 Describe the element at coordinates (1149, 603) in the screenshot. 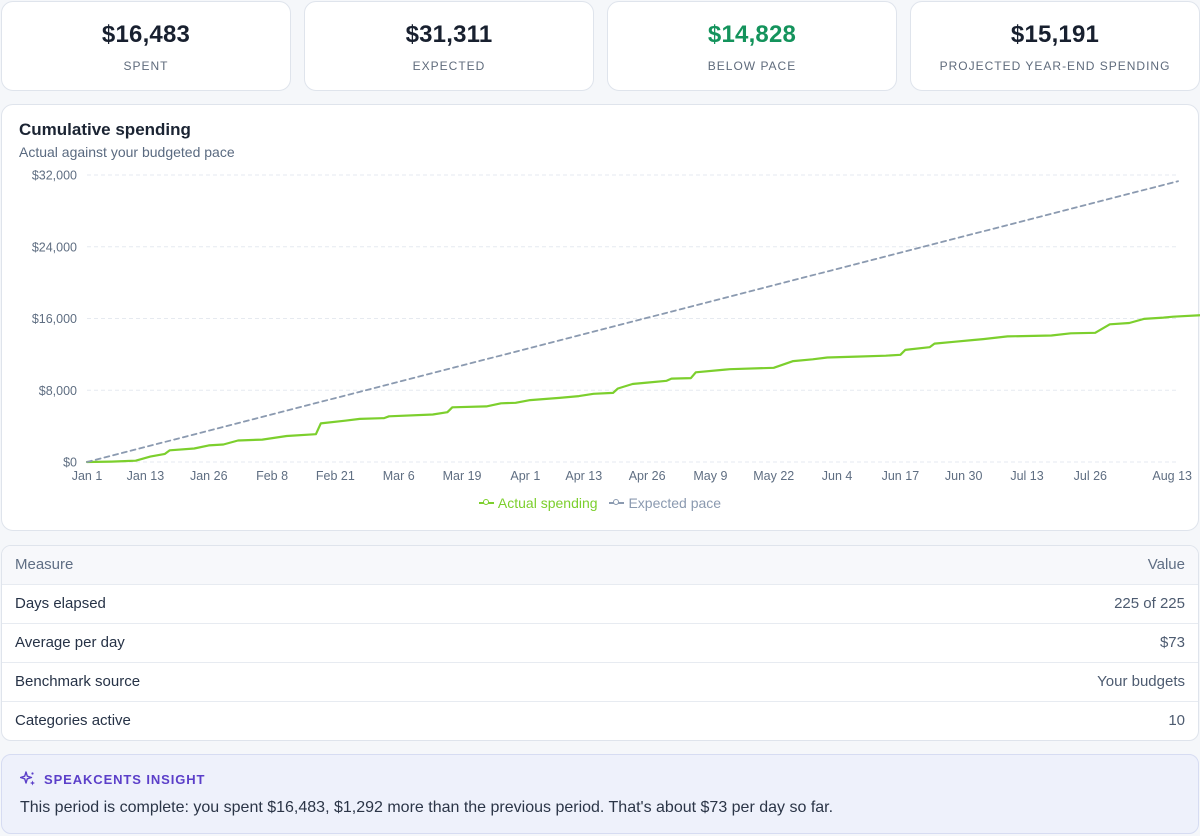

I see `value-cell: 225 of 225` at that location.